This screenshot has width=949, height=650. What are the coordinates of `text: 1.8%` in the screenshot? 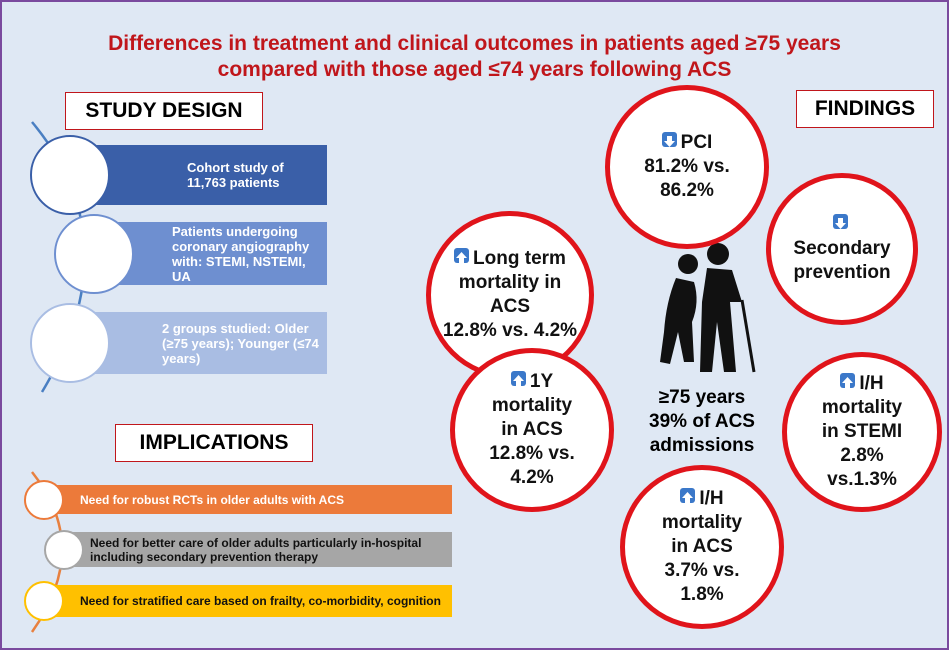 It's located at (702, 594).